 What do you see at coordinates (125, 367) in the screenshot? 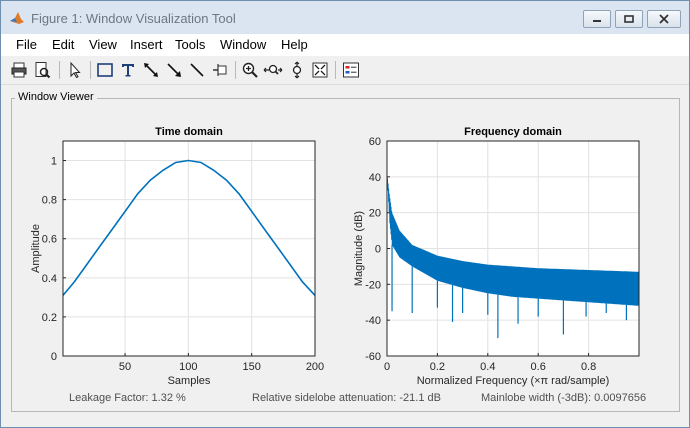
I see `x-tick-label: 50` at bounding box center [125, 367].